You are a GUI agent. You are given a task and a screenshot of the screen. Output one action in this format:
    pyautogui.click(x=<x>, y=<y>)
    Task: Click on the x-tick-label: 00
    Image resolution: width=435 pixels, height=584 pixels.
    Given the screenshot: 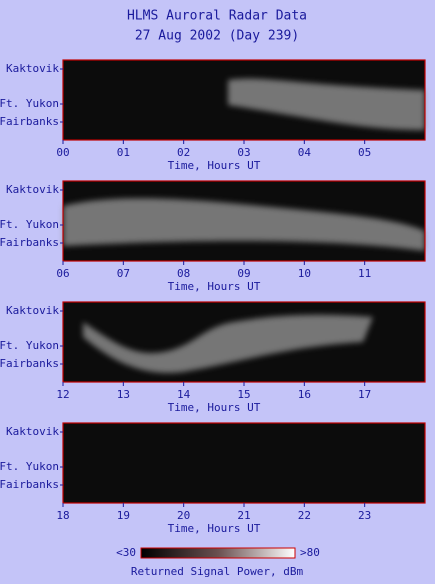 What is the action you would take?
    pyautogui.click(x=62, y=152)
    